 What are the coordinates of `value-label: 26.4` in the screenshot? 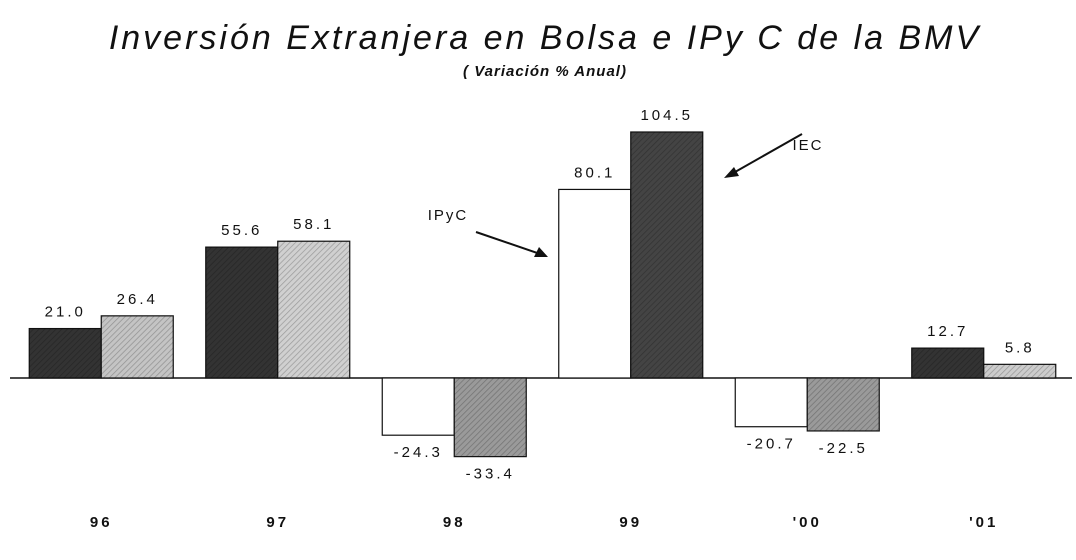 It's located at (137, 299).